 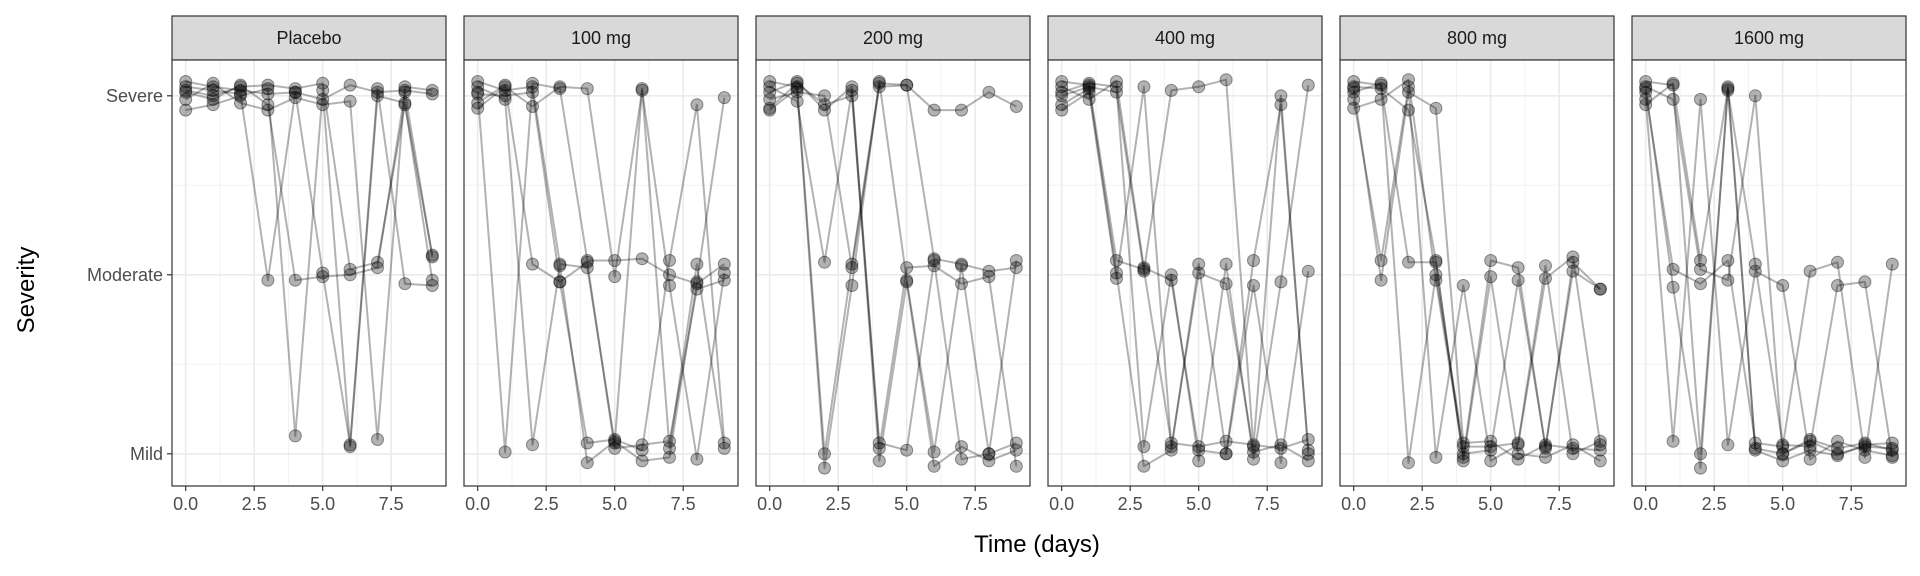 What do you see at coordinates (1769, 38) in the screenshot?
I see `facet-strip-label: 1600 mg` at bounding box center [1769, 38].